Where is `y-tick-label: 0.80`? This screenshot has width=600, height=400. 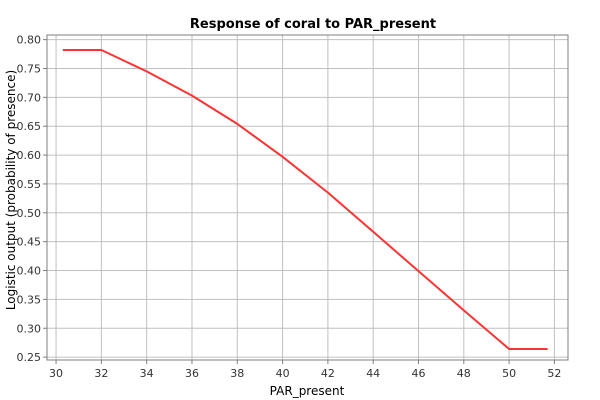
y-tick-label: 0.80 is located at coordinates (29, 40).